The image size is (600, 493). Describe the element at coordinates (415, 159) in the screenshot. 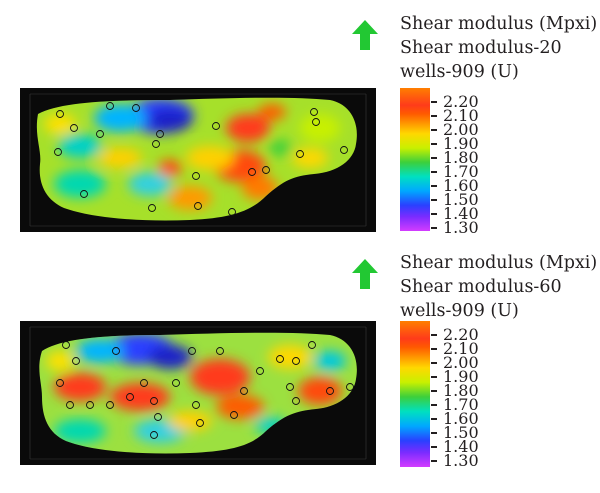

I see `top-colorbar` at that location.